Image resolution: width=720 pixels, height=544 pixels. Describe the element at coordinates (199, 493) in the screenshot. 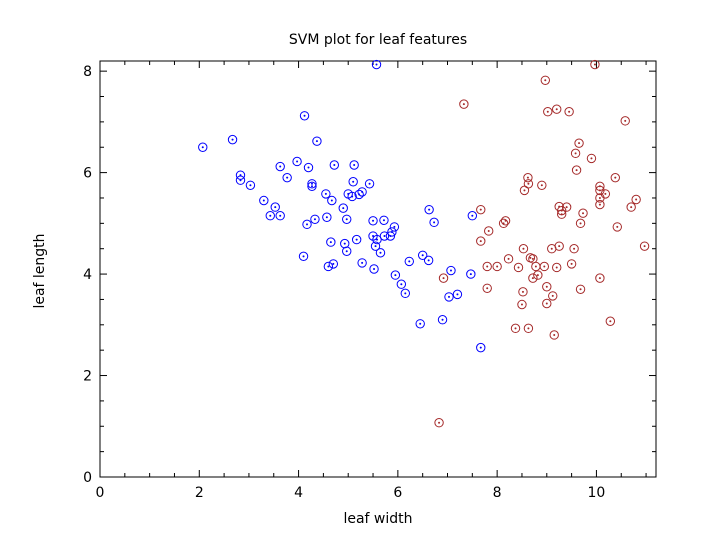

I see `x-tick-label: 2` at that location.